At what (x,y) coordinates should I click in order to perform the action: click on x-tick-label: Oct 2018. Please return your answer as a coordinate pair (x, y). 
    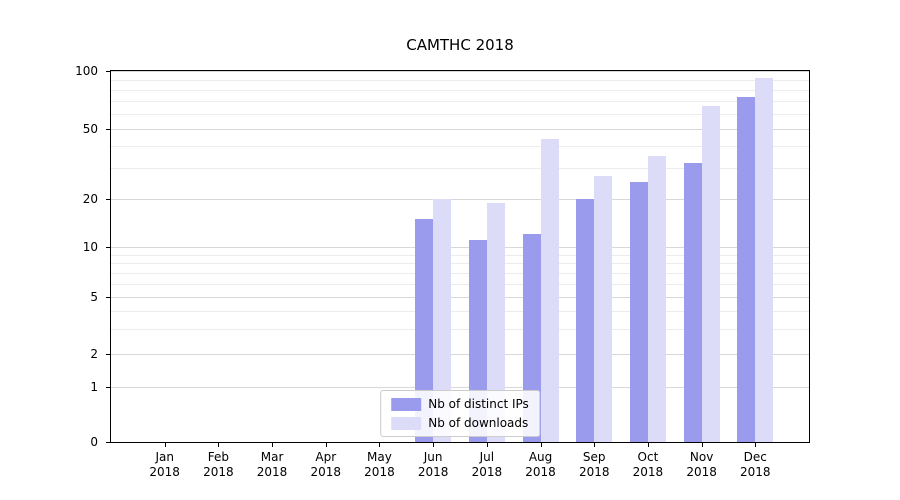
    Looking at the image, I should click on (648, 465).